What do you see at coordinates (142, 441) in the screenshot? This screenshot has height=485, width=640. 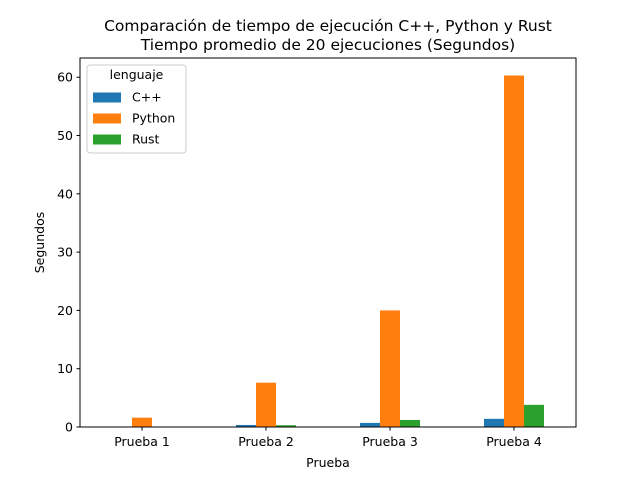 I see `x-tick-label: Prueba 1` at bounding box center [142, 441].